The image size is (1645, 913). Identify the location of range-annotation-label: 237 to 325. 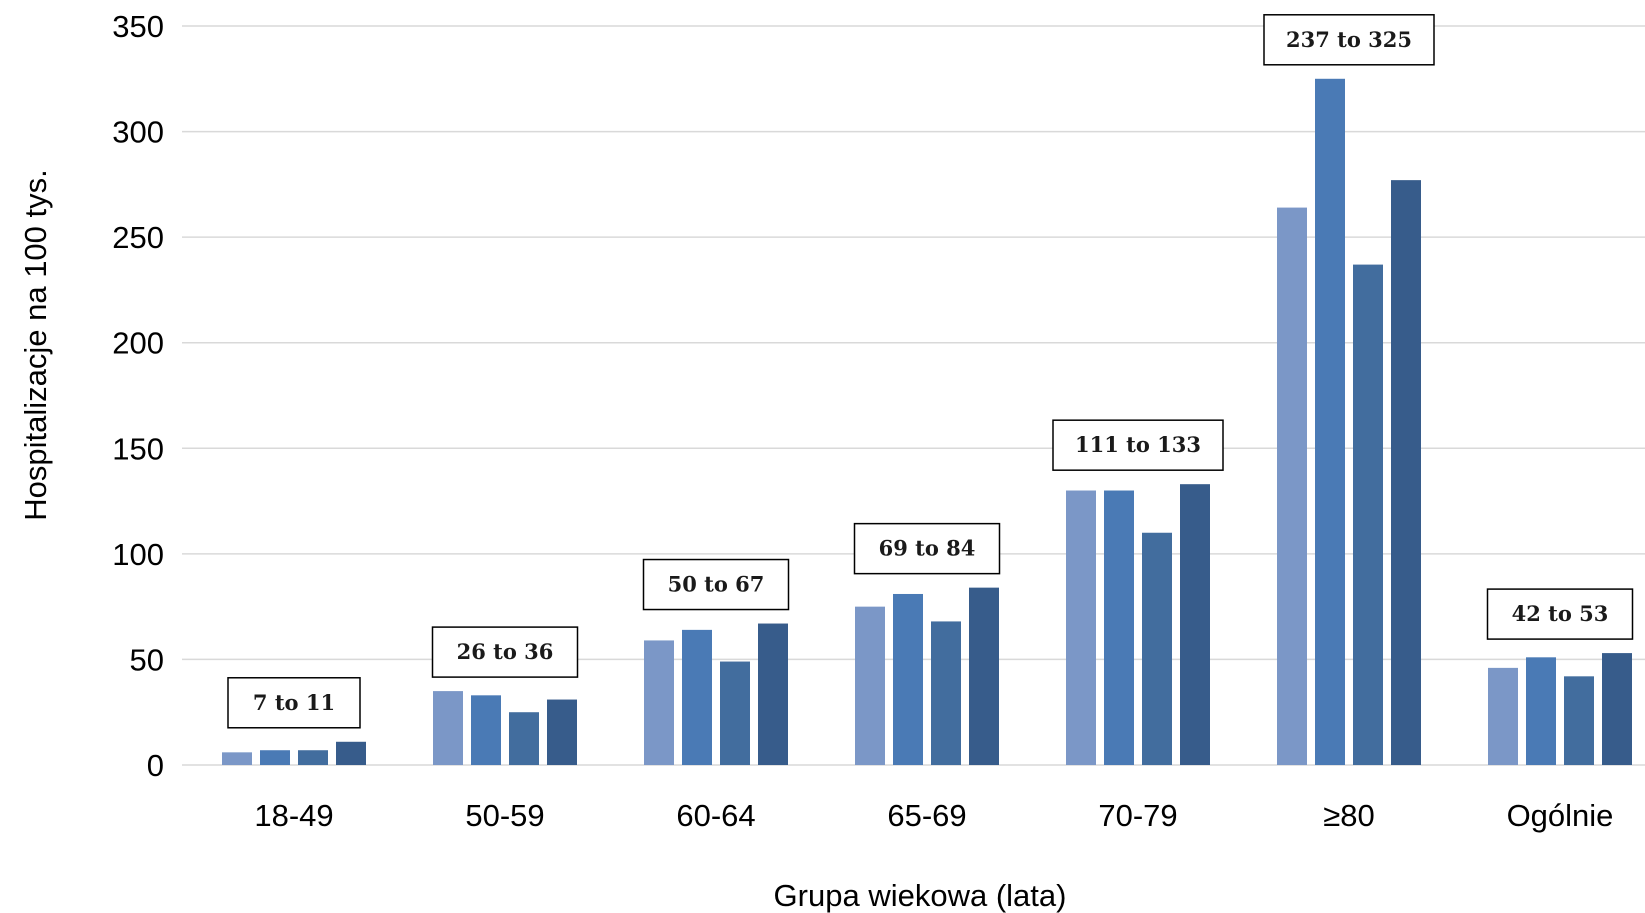
(1349, 39).